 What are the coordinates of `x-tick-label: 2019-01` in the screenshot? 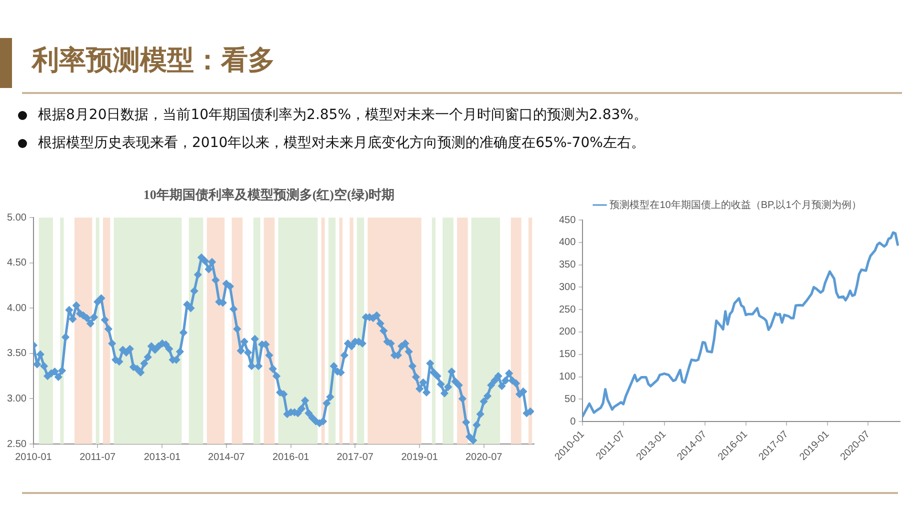 It's located at (419, 457).